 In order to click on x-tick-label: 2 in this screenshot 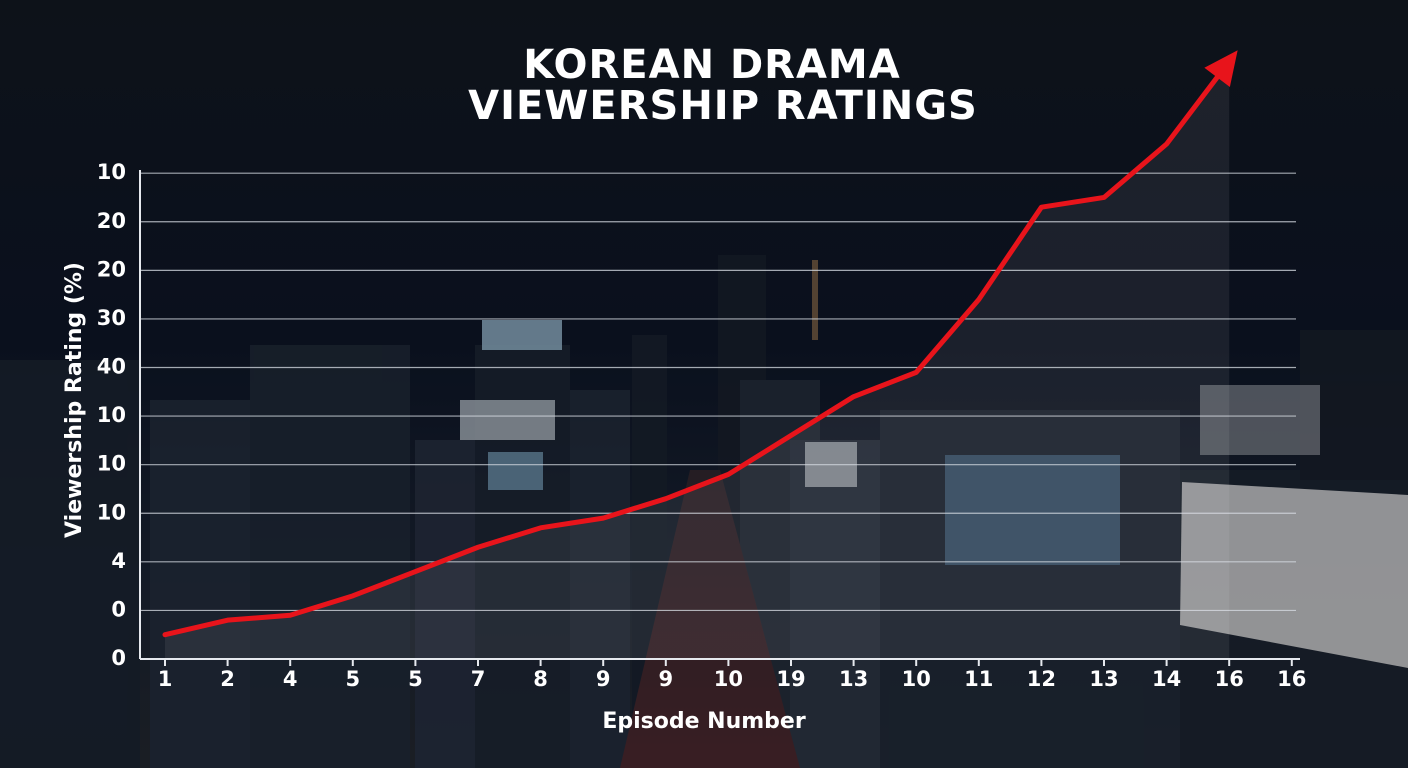, I will do `click(227, 679)`.